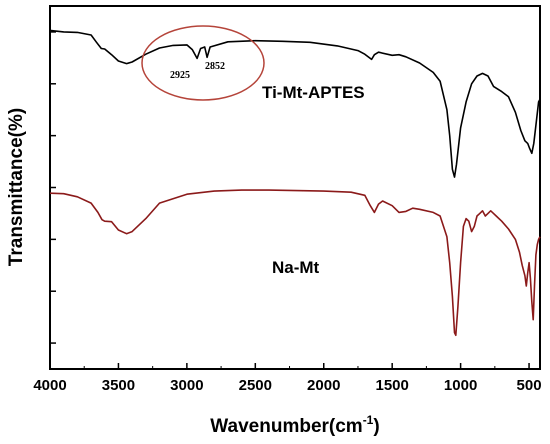 Image resolution: width=550 pixels, height=444 pixels. I want to click on x-tick-label: 4000, so click(49, 385).